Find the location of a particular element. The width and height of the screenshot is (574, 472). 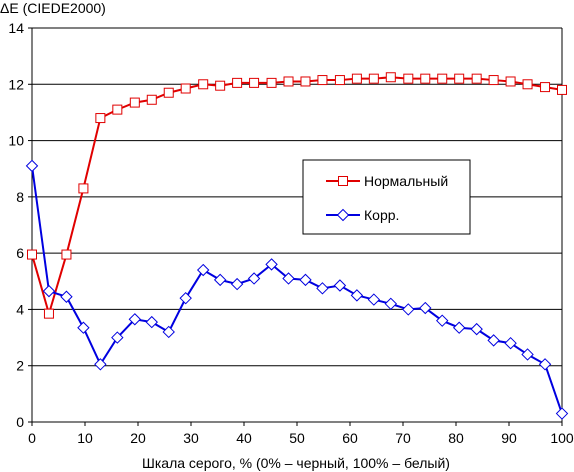

y-tick-label-4: 8 is located at coordinates (20, 197).